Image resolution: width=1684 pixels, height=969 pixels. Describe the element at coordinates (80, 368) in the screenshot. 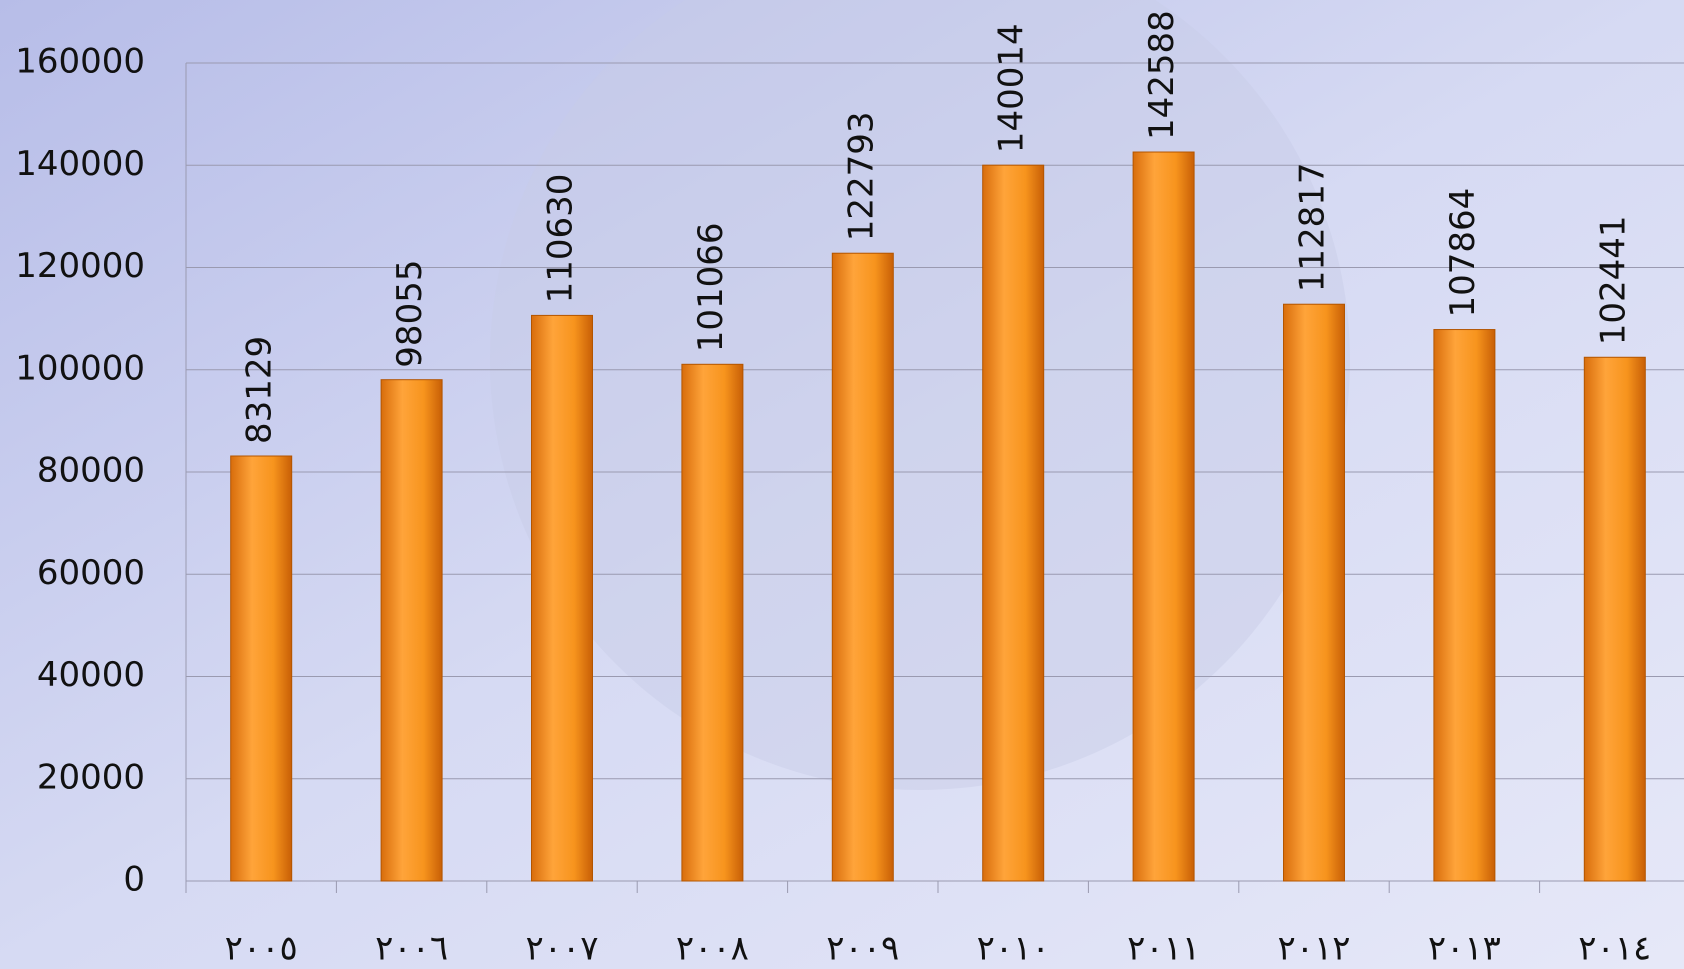

I see `y-tick-label: 100000` at that location.